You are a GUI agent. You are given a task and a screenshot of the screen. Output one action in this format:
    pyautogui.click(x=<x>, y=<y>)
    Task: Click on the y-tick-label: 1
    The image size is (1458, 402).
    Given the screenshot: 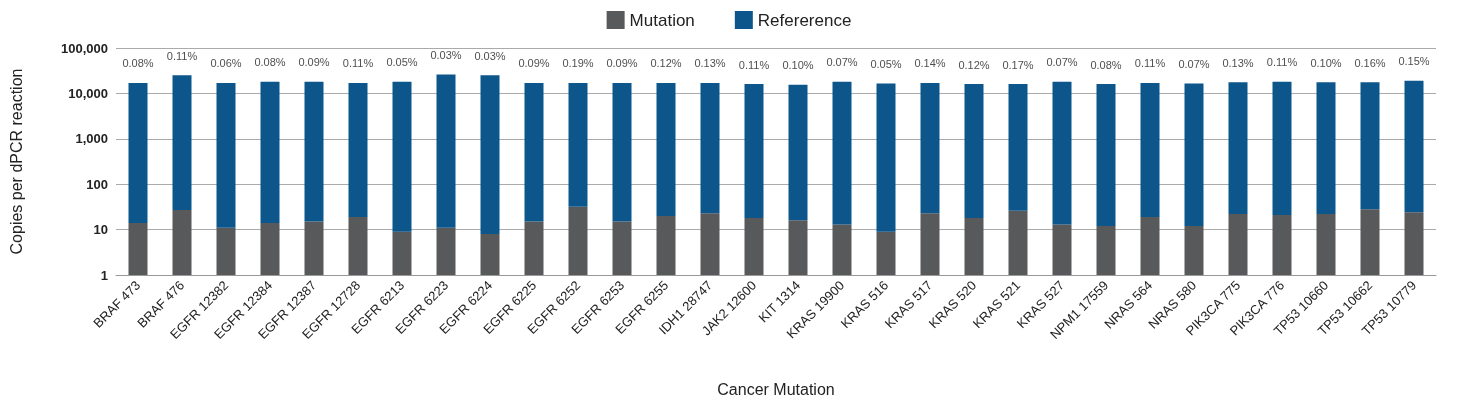 What is the action you would take?
    pyautogui.click(x=104, y=275)
    